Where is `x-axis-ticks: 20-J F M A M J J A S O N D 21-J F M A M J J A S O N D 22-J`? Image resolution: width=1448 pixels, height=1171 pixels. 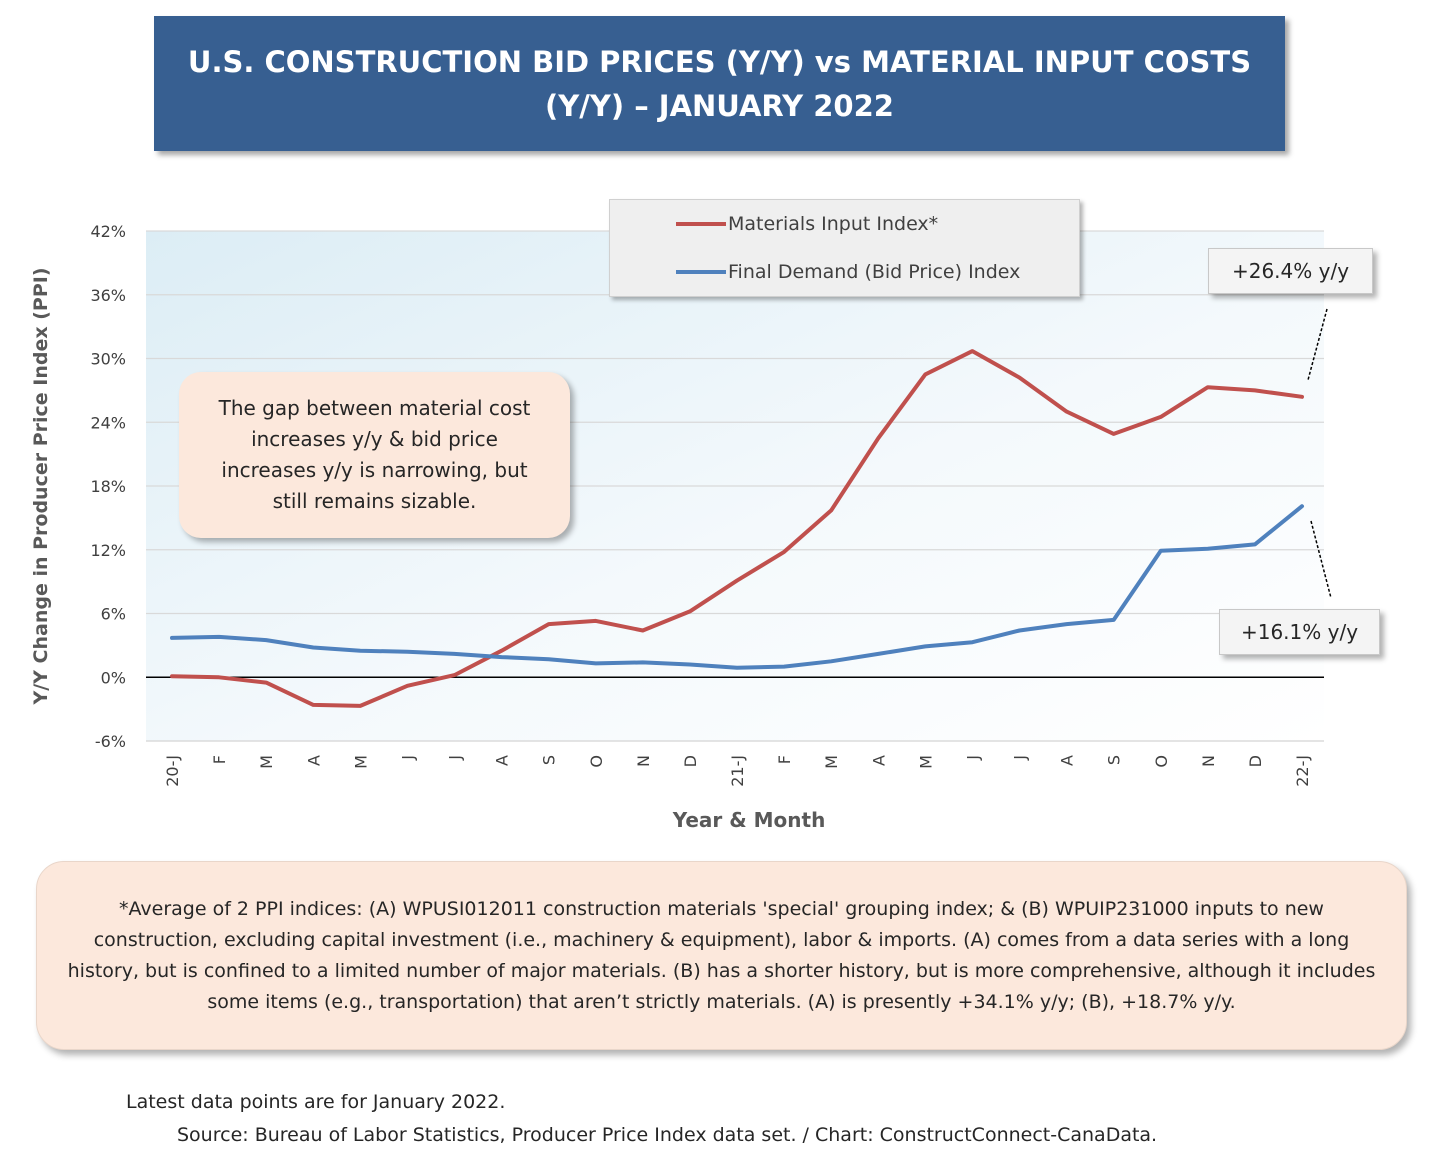 x-axis-ticks: 20-J F M A M J J A S O N D 21-J F M A M J J A S O N D 22-J is located at coordinates (737, 771).